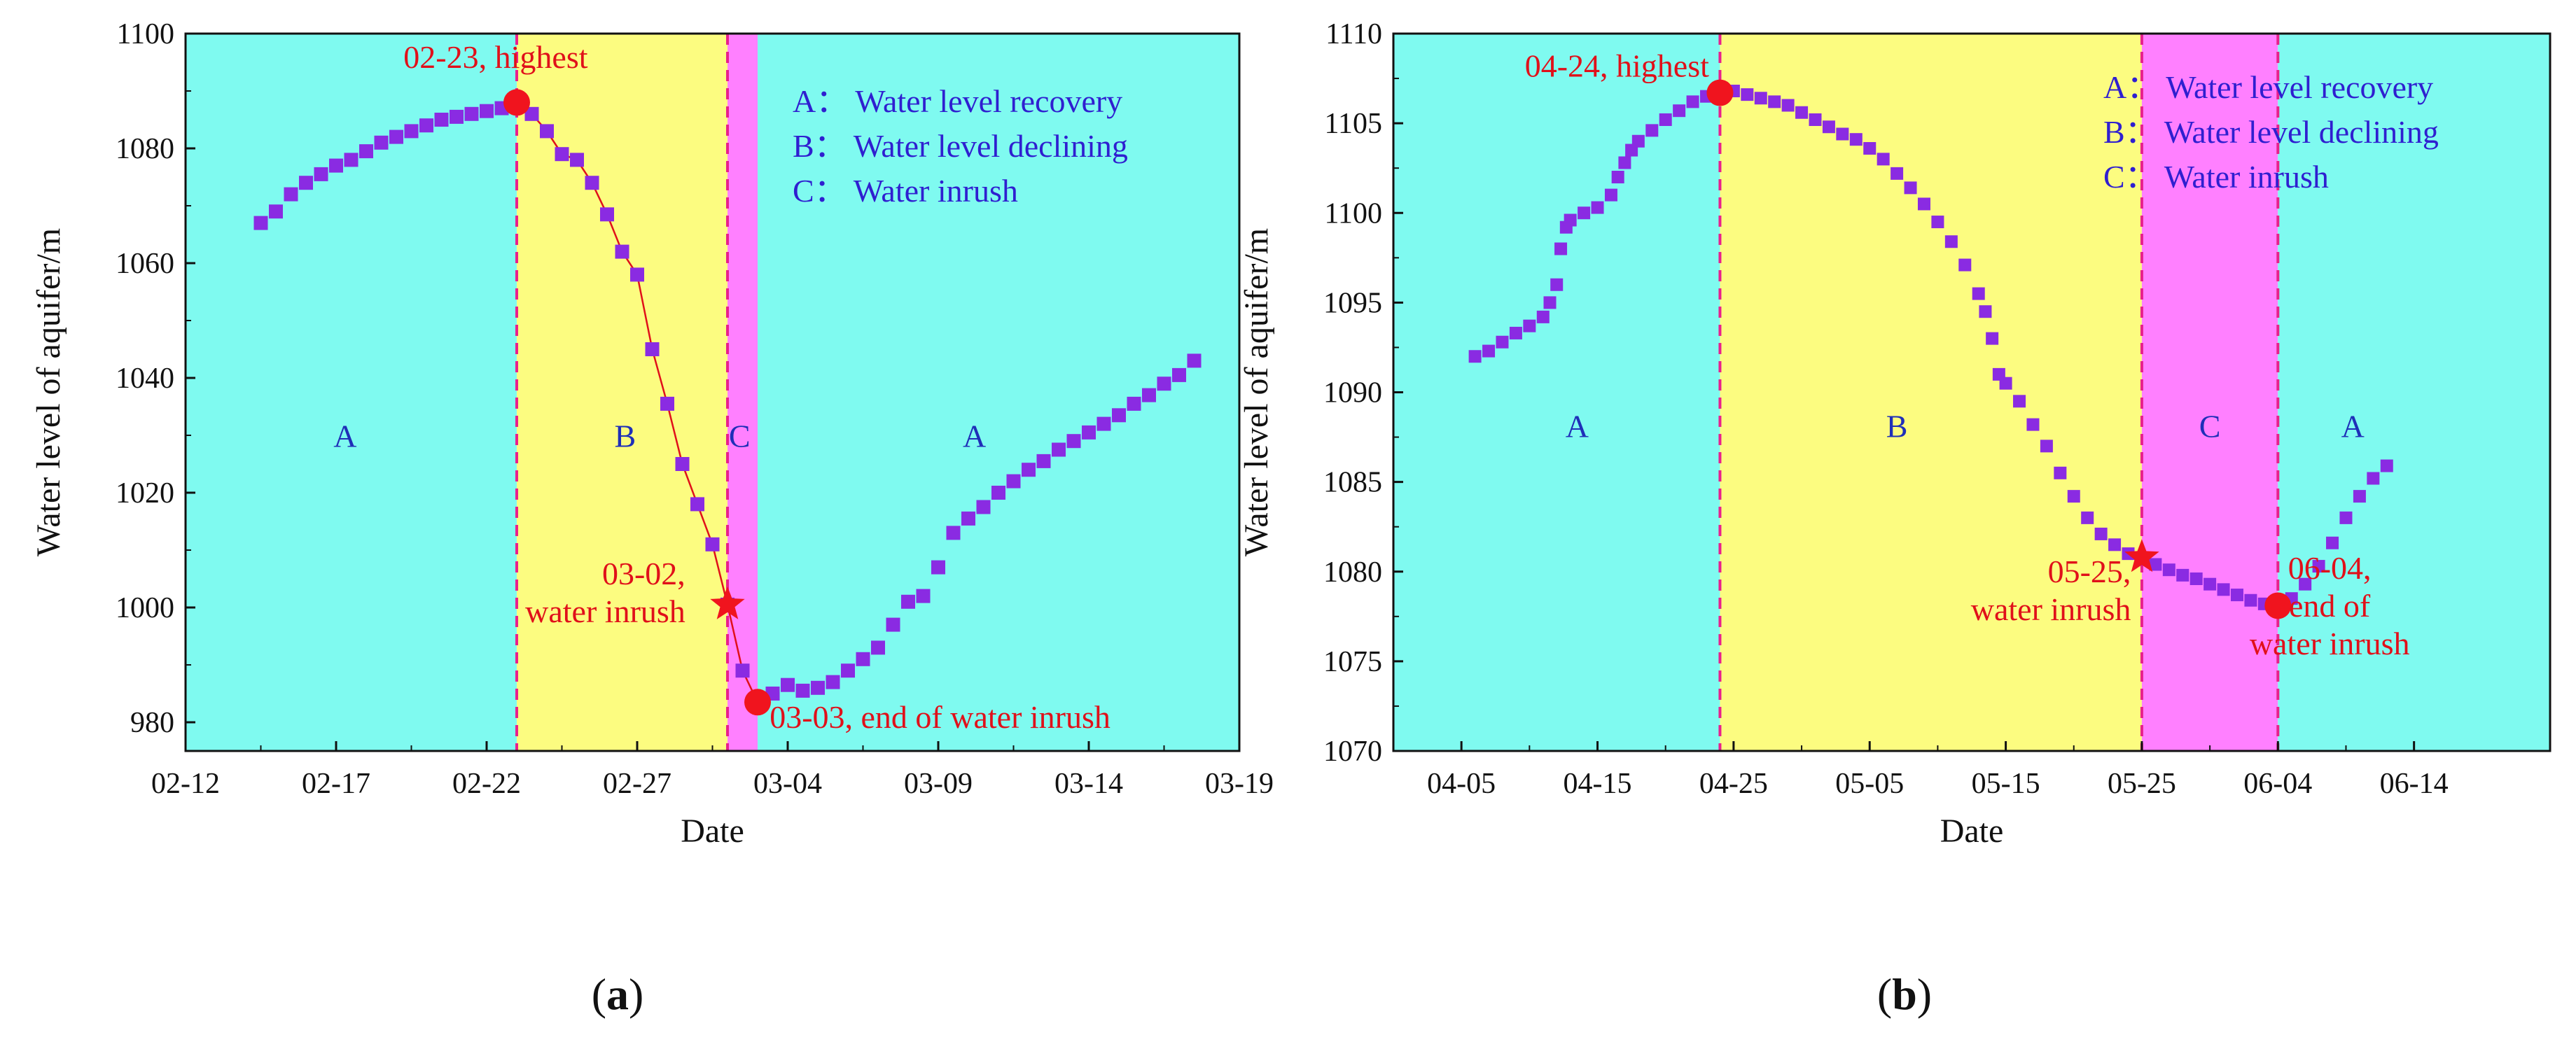 This screenshot has height=1040, width=2576. What do you see at coordinates (617, 994) in the screenshot?
I see `panel-label-letter: a` at bounding box center [617, 994].